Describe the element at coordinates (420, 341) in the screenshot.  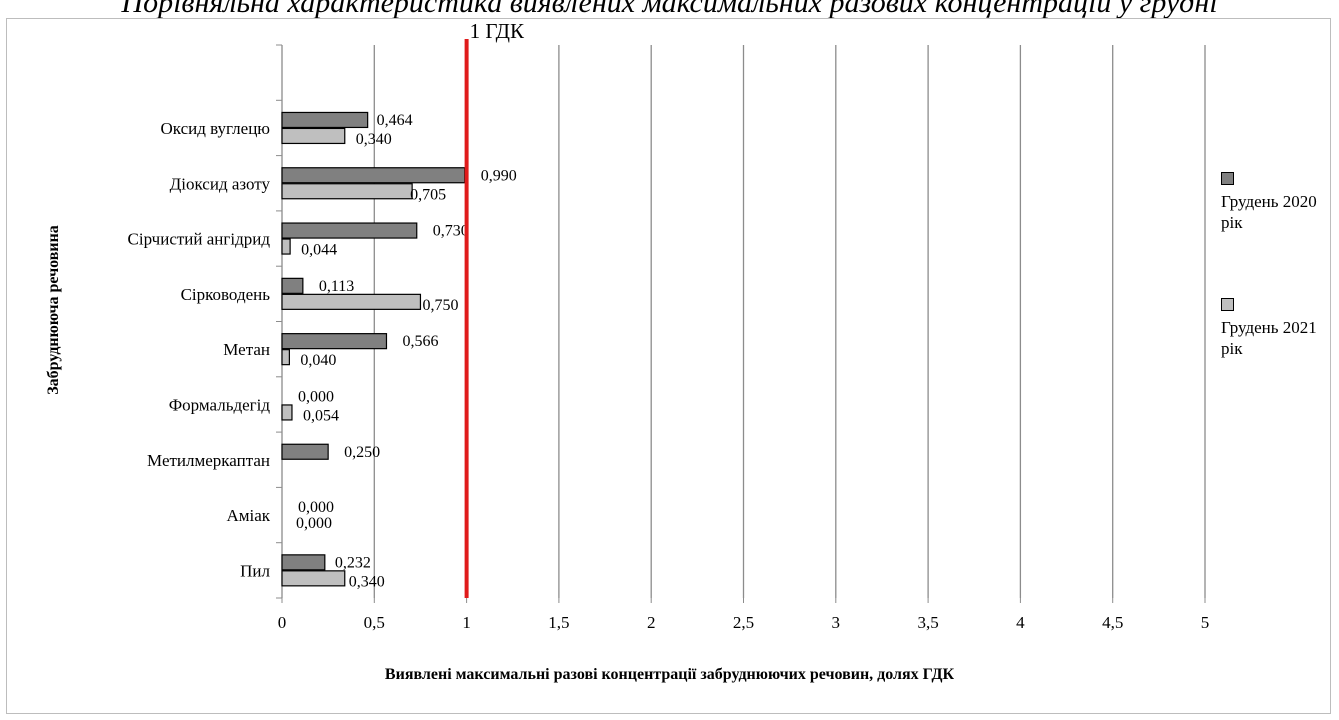
I see `data-label-2020: 0,566` at that location.